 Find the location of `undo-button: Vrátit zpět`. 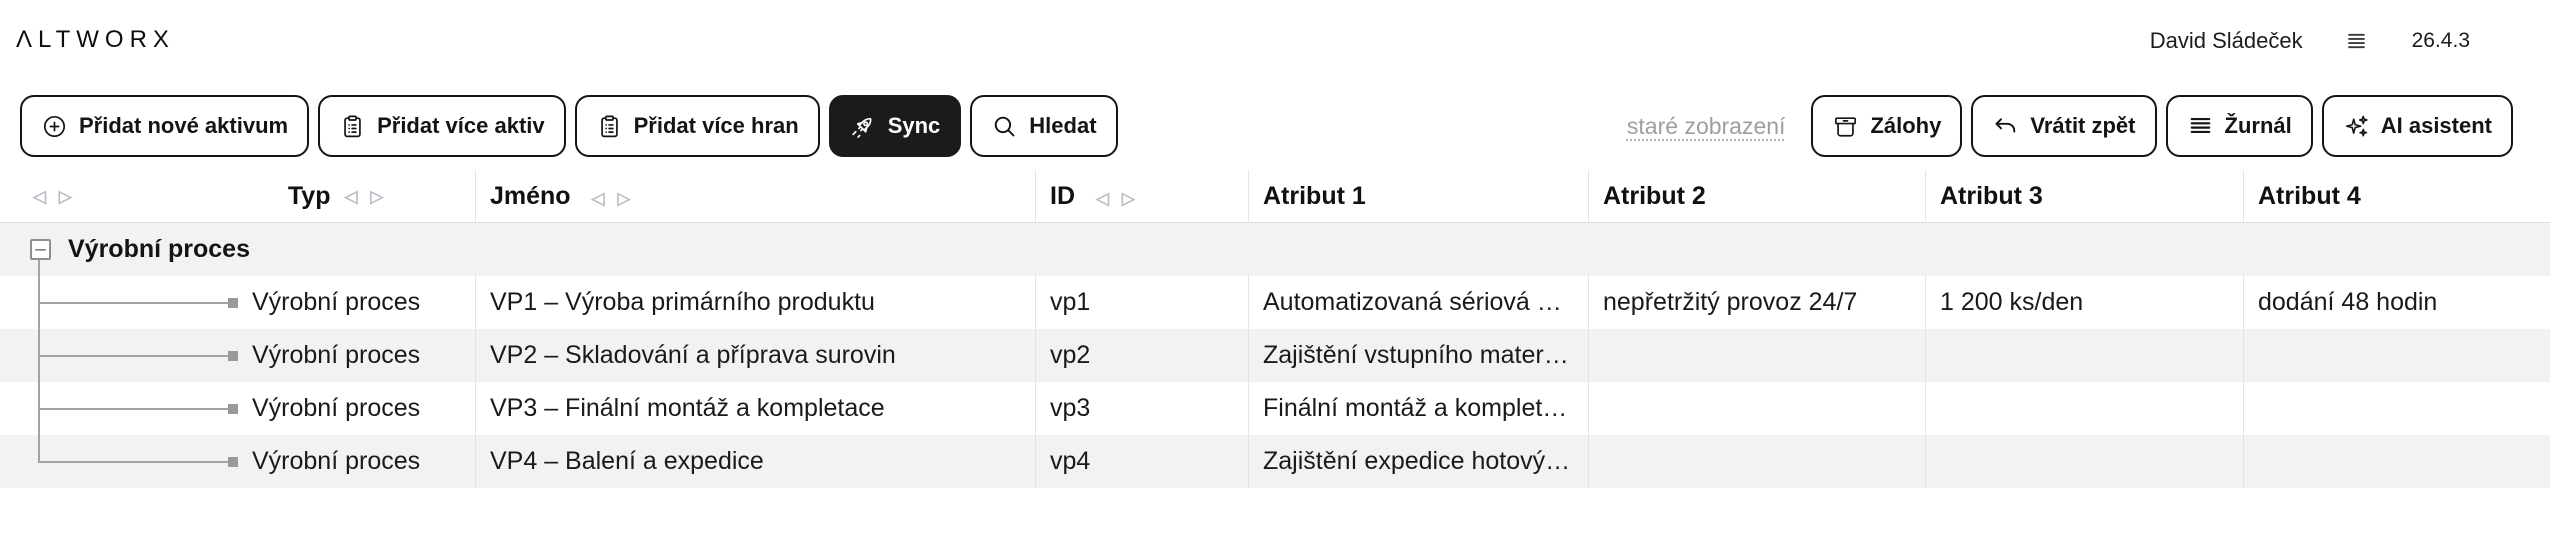

undo-button: Vrátit zpět is located at coordinates (2064, 126).